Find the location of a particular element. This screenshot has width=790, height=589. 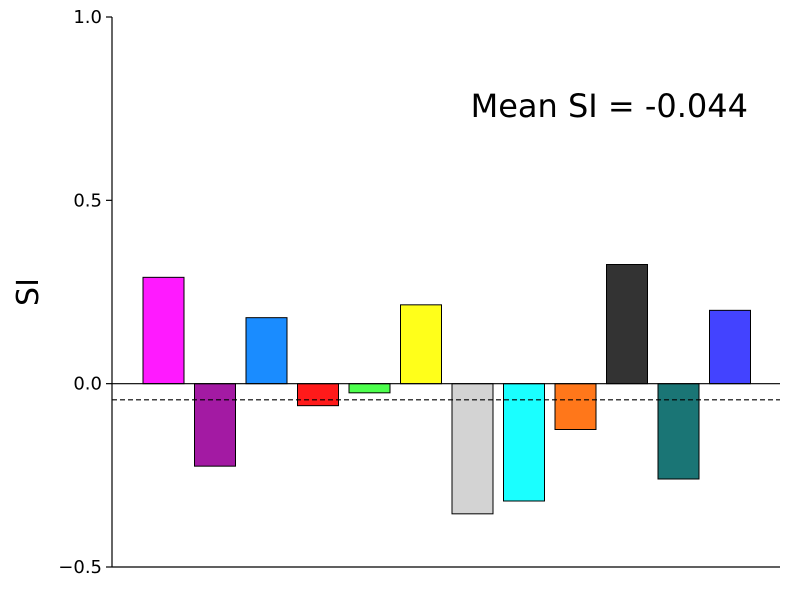

y-ticks-group: −0.5 0.0 0.5 1.0 is located at coordinates (85, 292).